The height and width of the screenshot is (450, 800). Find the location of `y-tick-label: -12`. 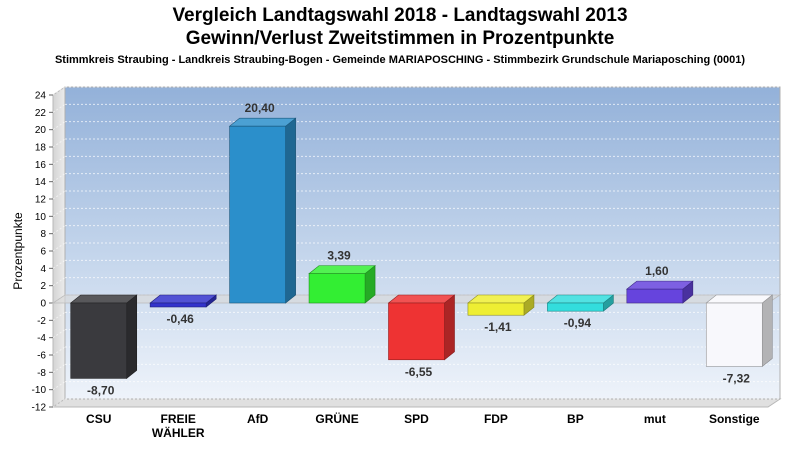

y-tick-label: -12 is located at coordinates (39, 408).